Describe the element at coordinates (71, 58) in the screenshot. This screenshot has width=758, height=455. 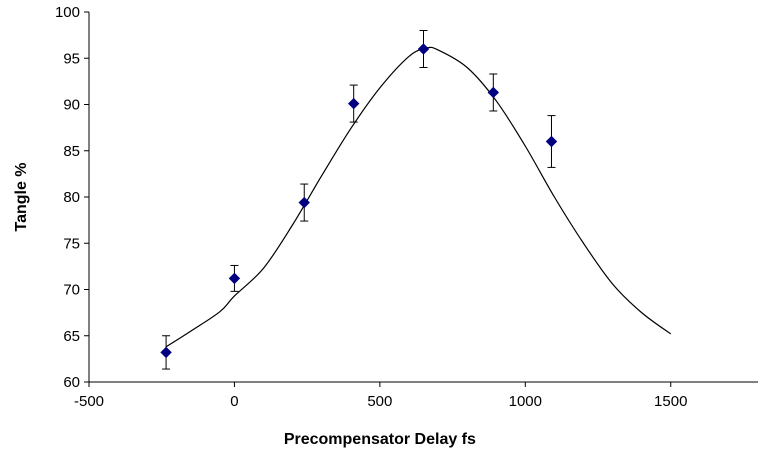
I see `y-tick-label: 95` at that location.